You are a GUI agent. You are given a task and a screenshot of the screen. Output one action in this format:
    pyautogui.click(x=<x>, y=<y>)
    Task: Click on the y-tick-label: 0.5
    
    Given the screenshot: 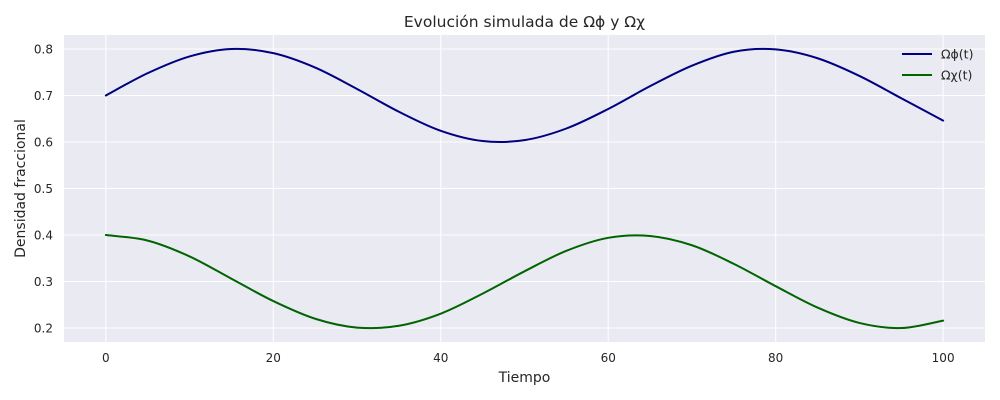 What is the action you would take?
    pyautogui.click(x=43, y=189)
    